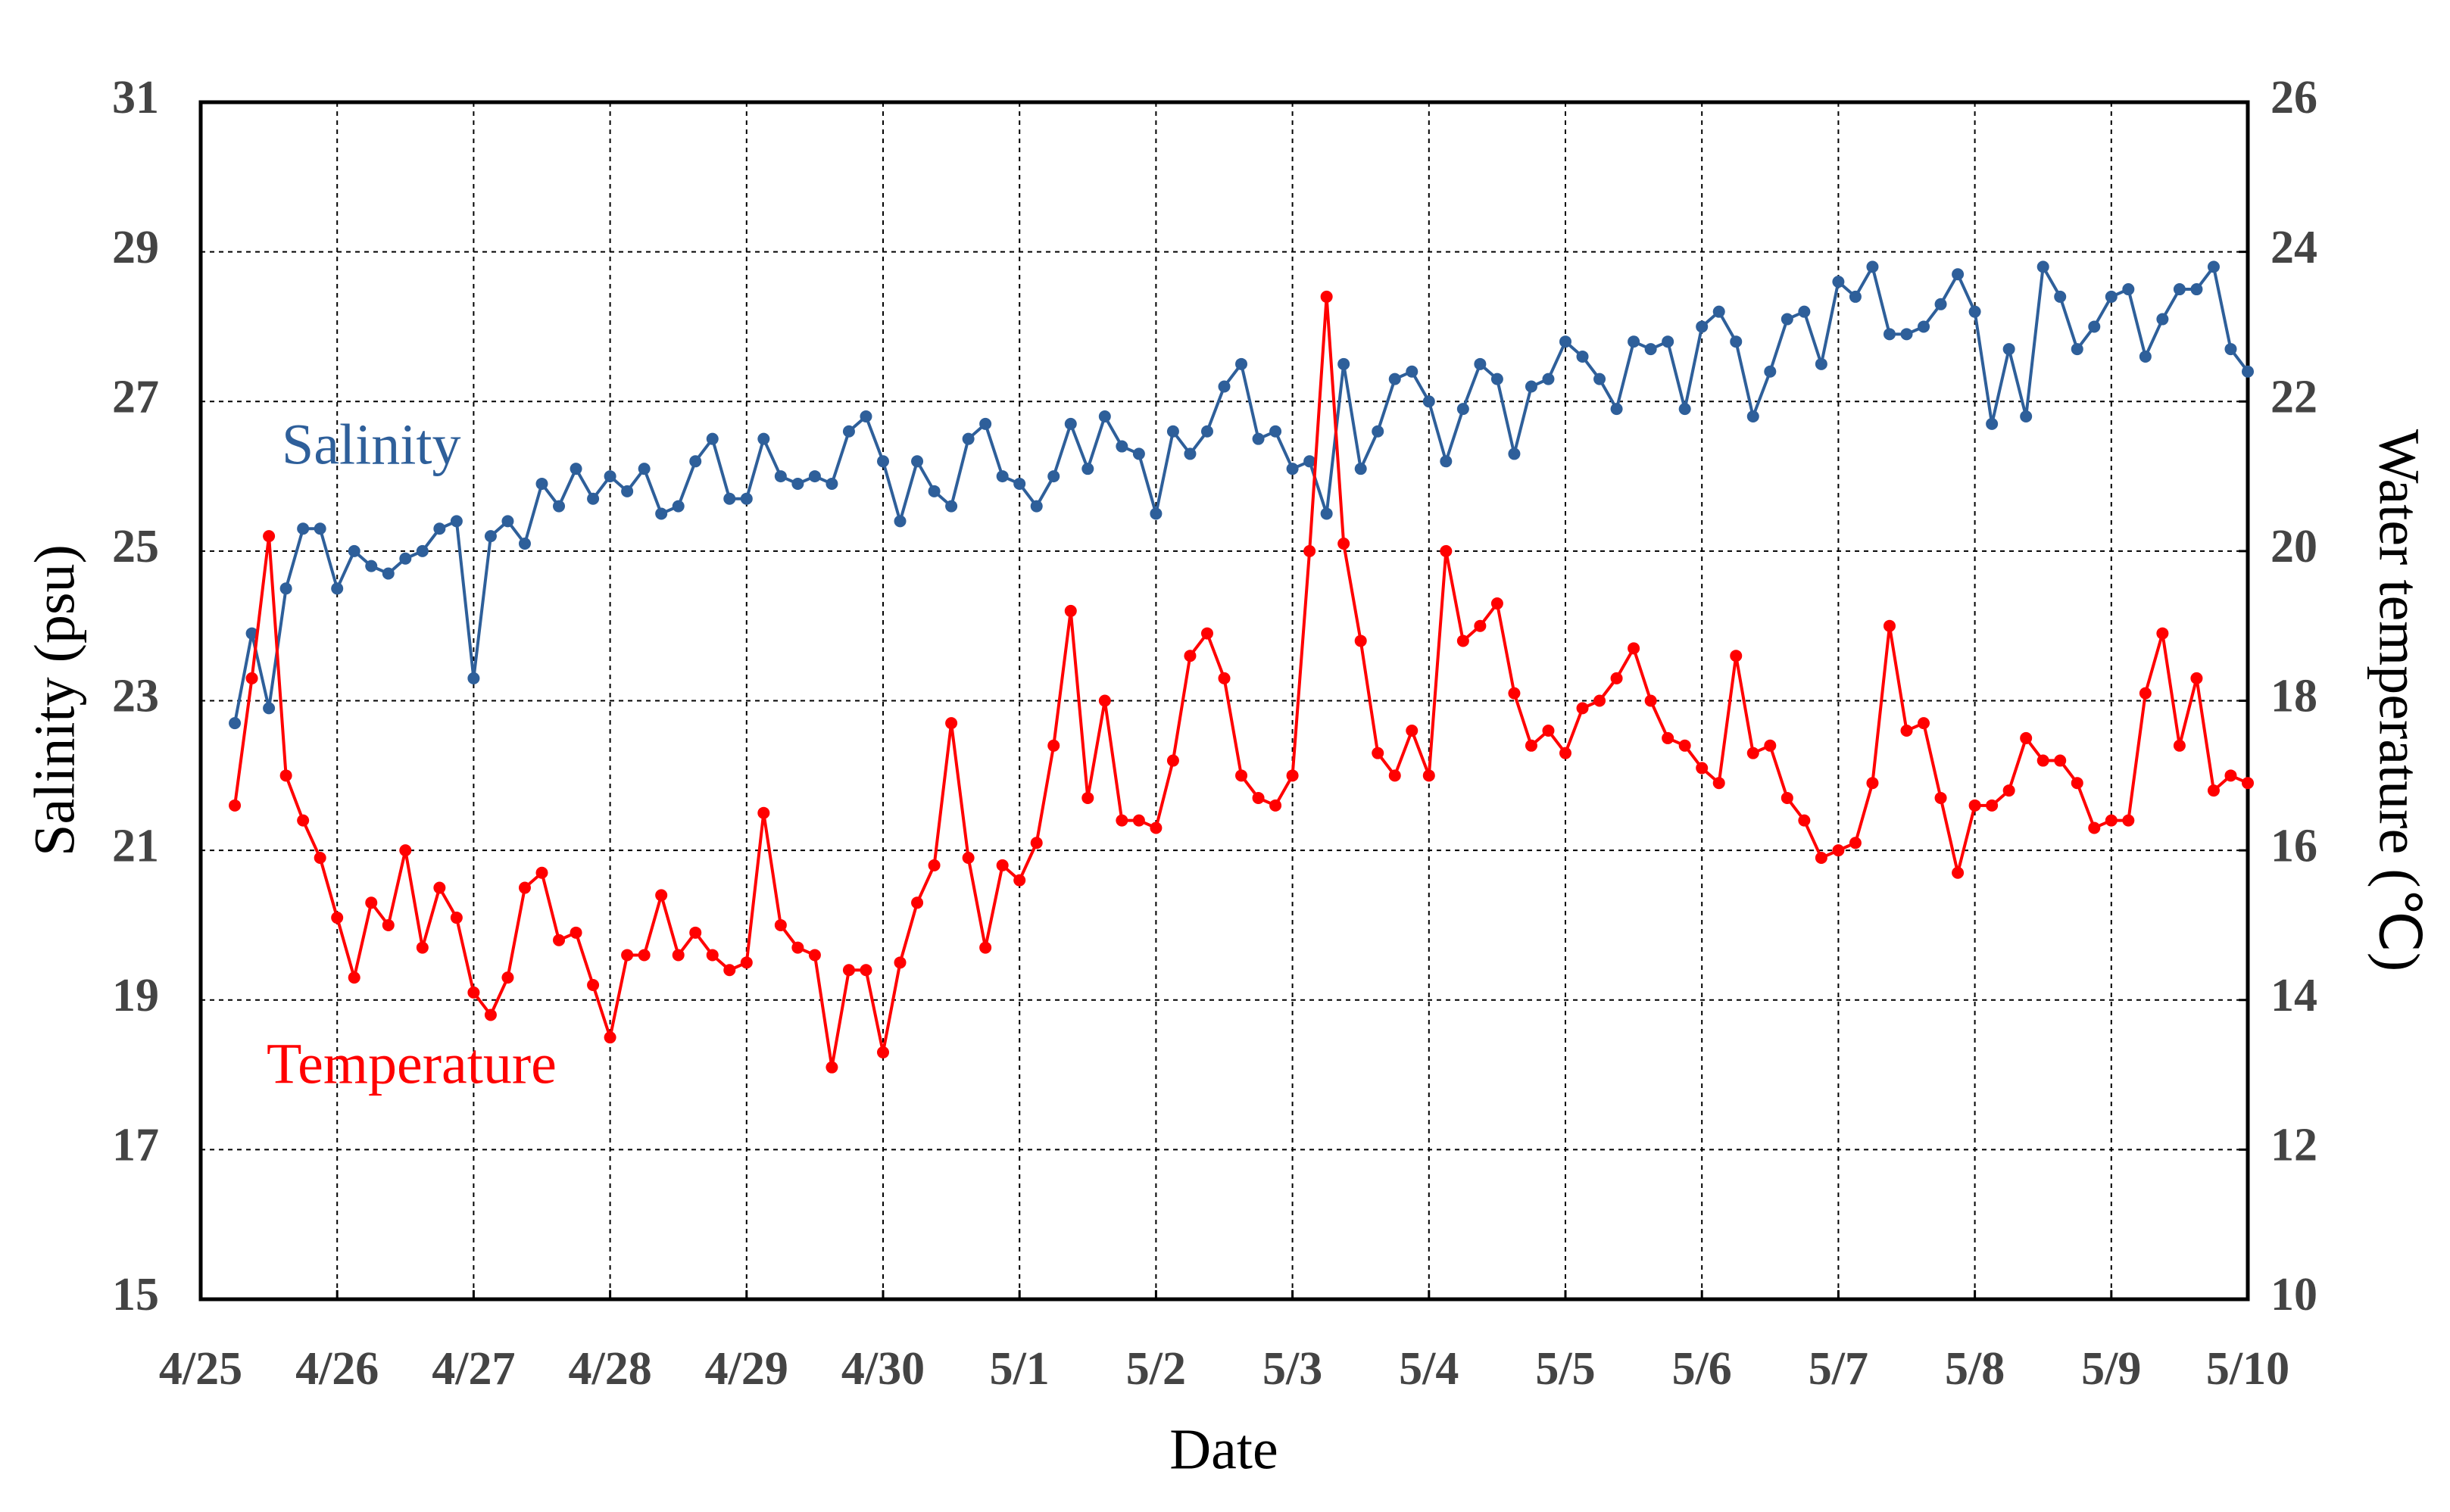 The height and width of the screenshot is (1512, 2450). I want to click on y-tick-label: 31, so click(135, 97).